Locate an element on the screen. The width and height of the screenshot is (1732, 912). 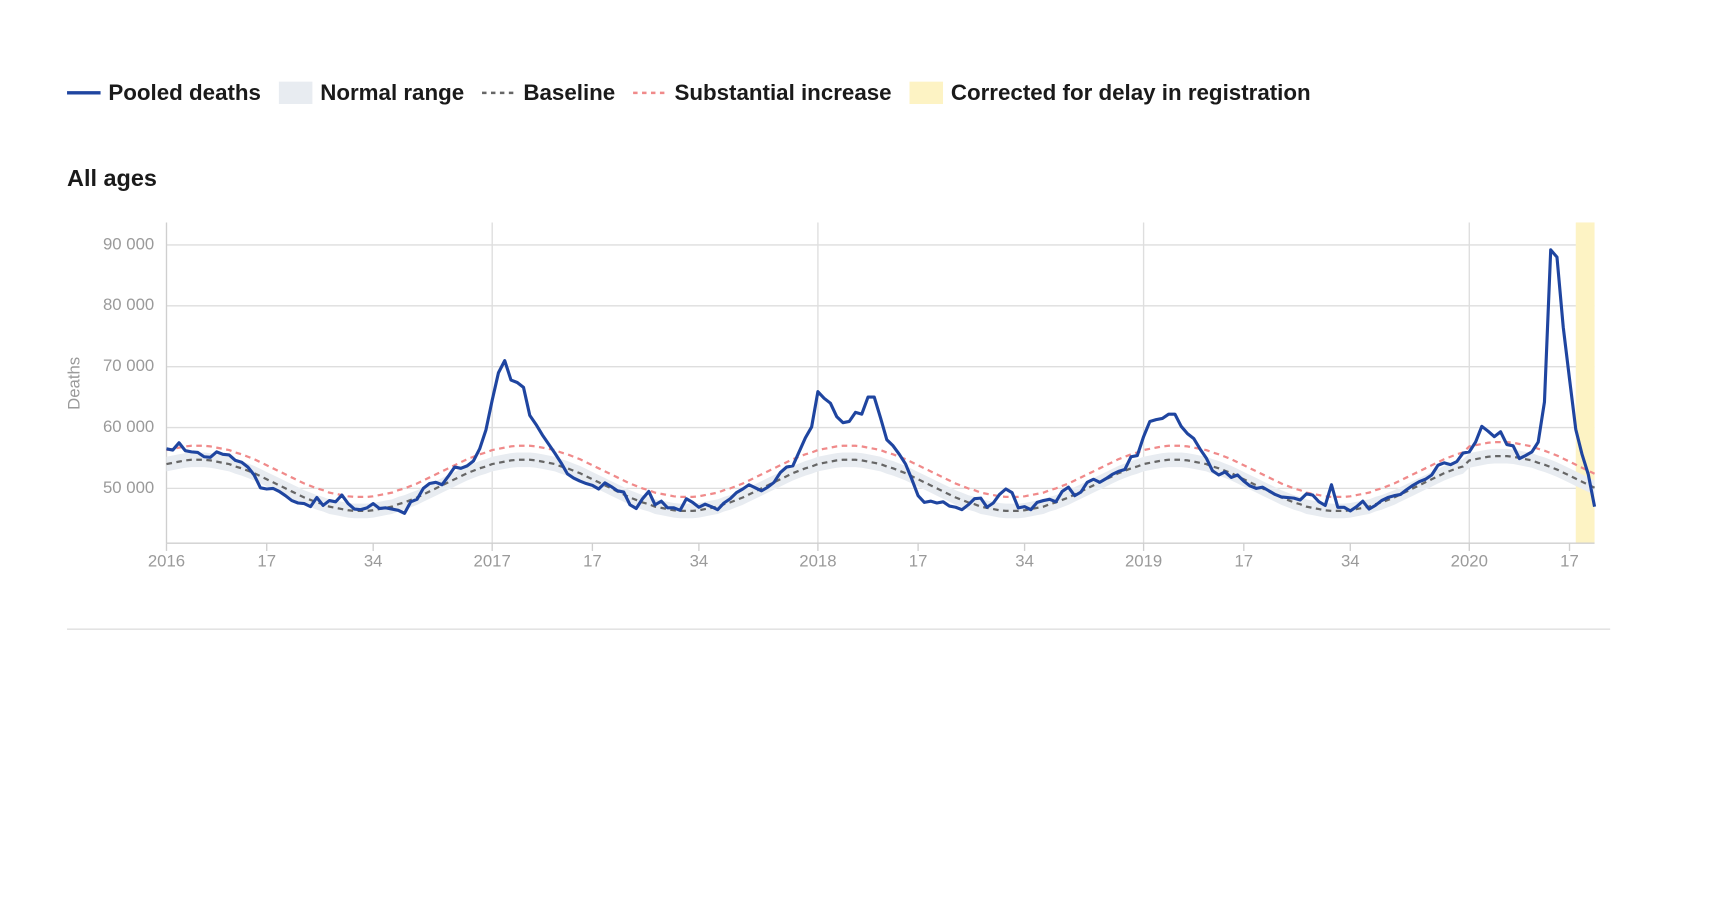
legend-item: Substantial increase is located at coordinates (762, 92).